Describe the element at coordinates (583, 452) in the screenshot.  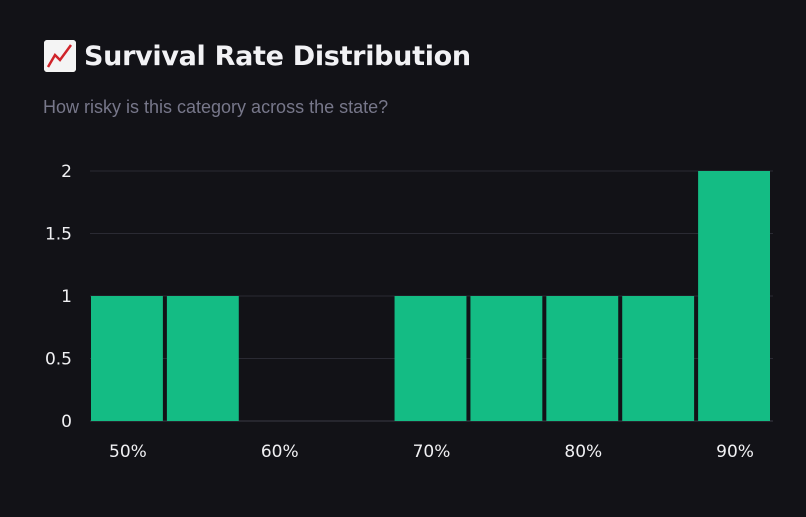
I see `x-tick-label: 80%` at that location.